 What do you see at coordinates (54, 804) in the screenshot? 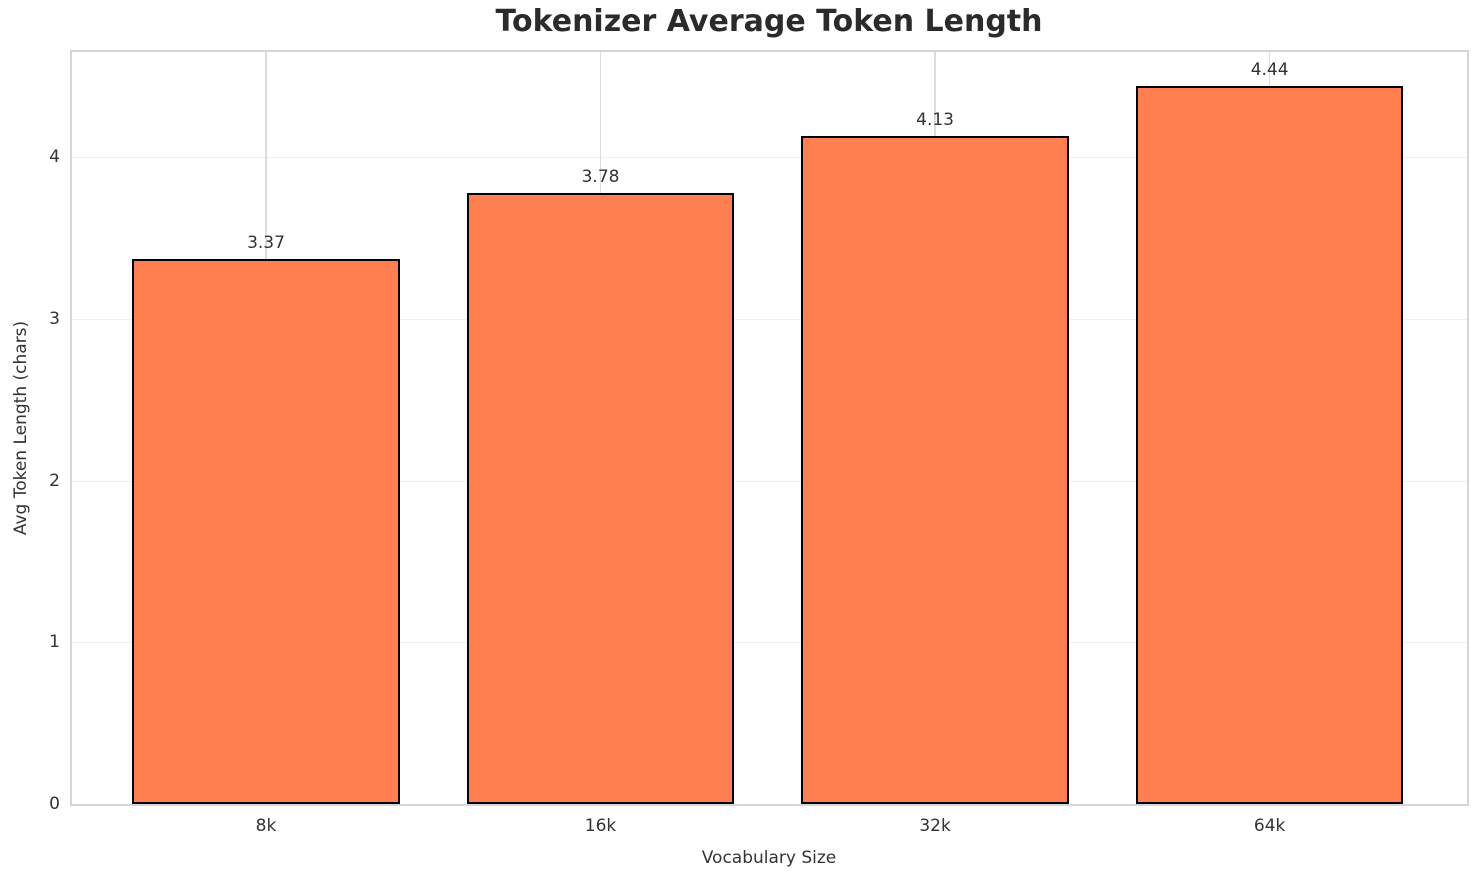
I see `y-tick-label: 0` at bounding box center [54, 804].